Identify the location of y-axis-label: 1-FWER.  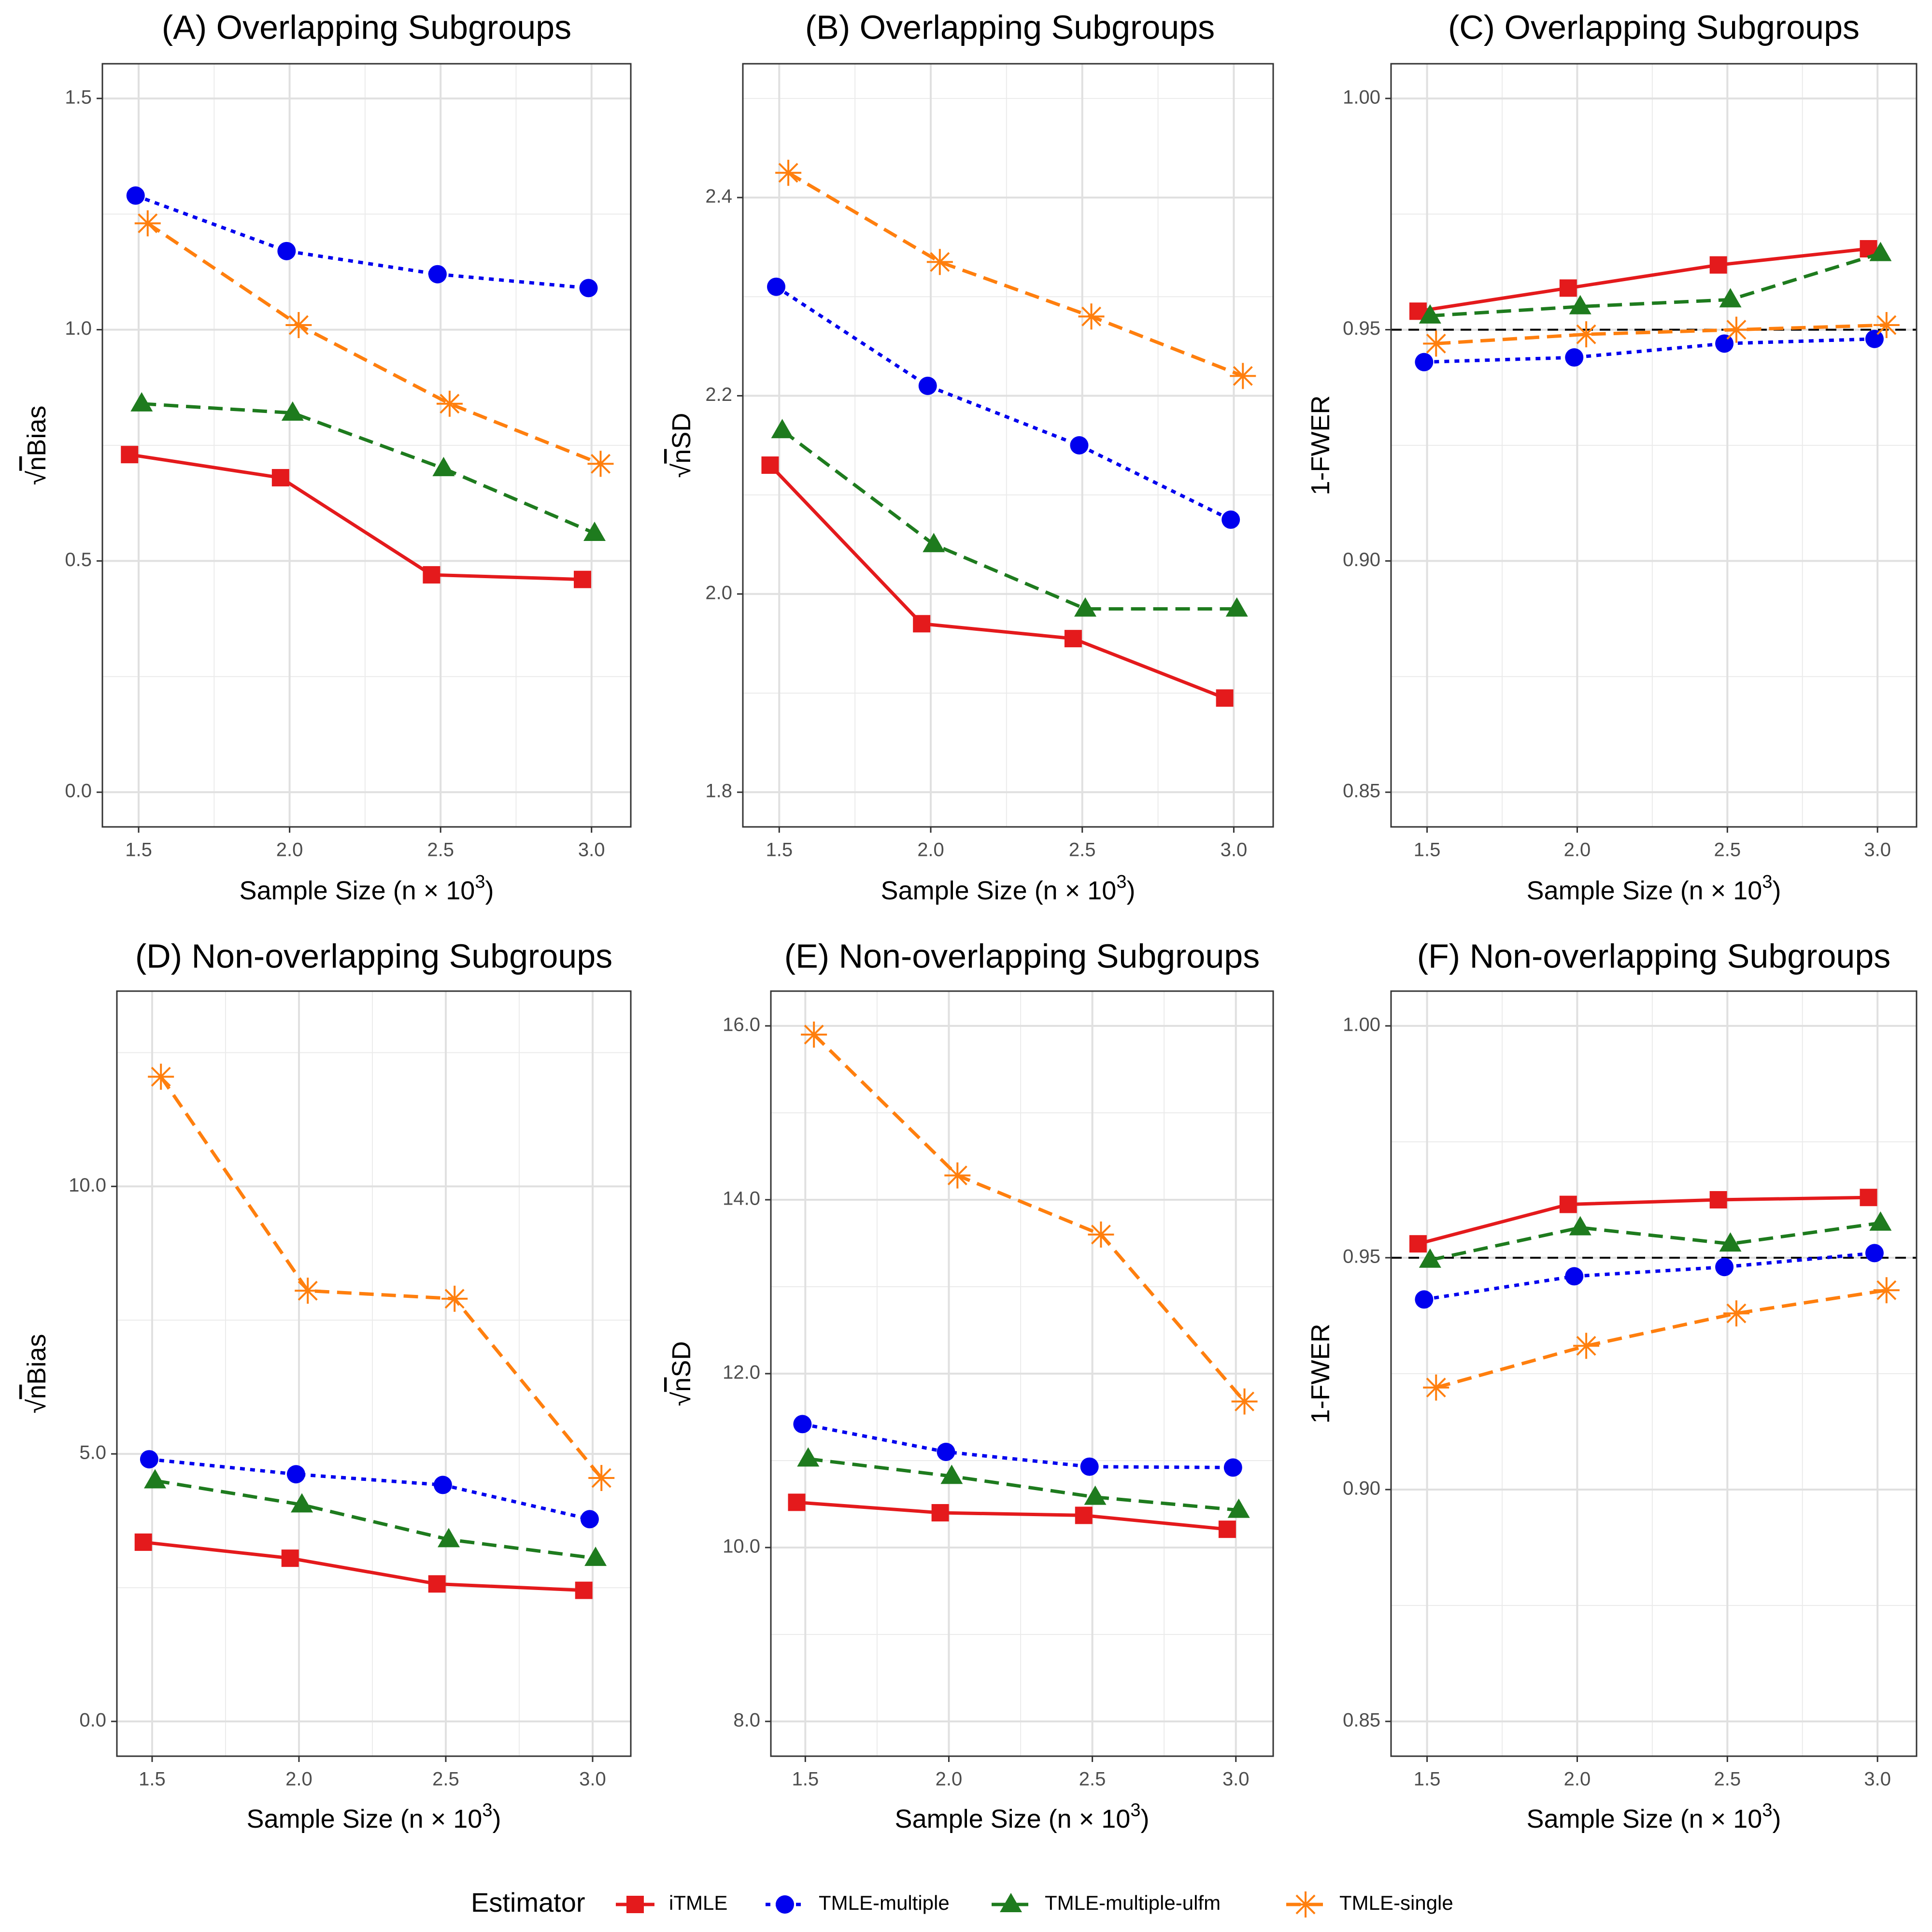
(1320, 446).